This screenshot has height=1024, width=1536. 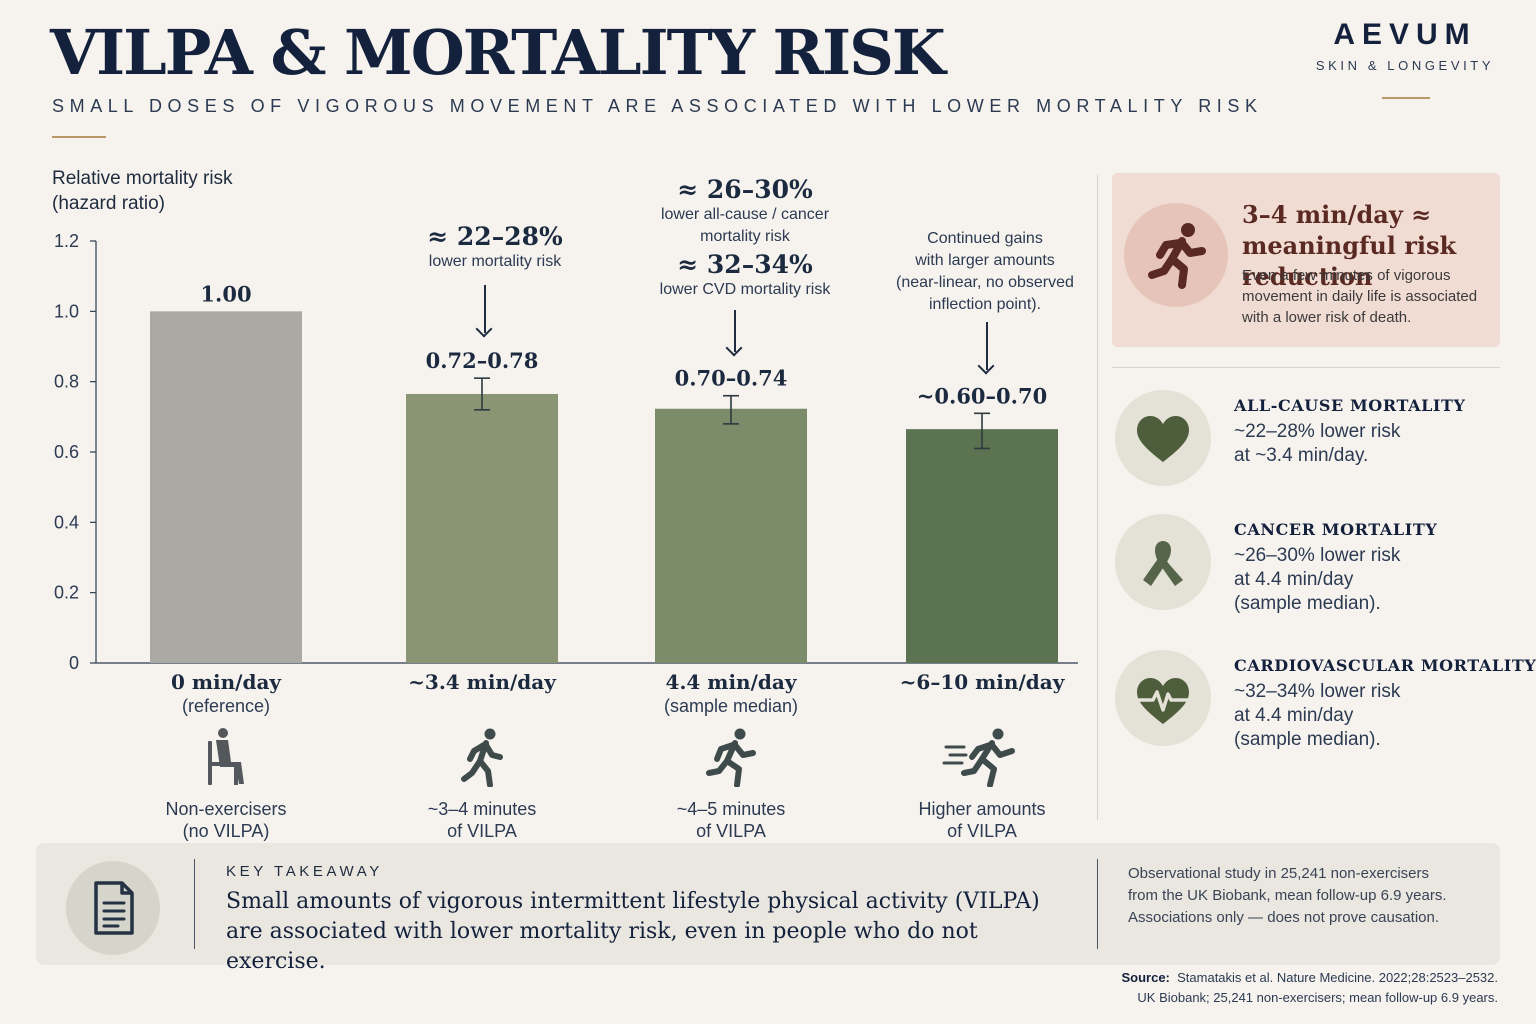 What do you see at coordinates (66, 241) in the screenshot?
I see `y-tick-label: 1.2` at bounding box center [66, 241].